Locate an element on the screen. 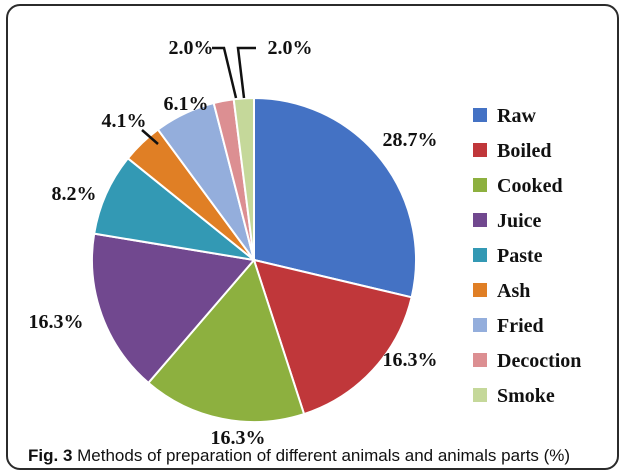  data-label-ash: 4.1% is located at coordinates (124, 121).